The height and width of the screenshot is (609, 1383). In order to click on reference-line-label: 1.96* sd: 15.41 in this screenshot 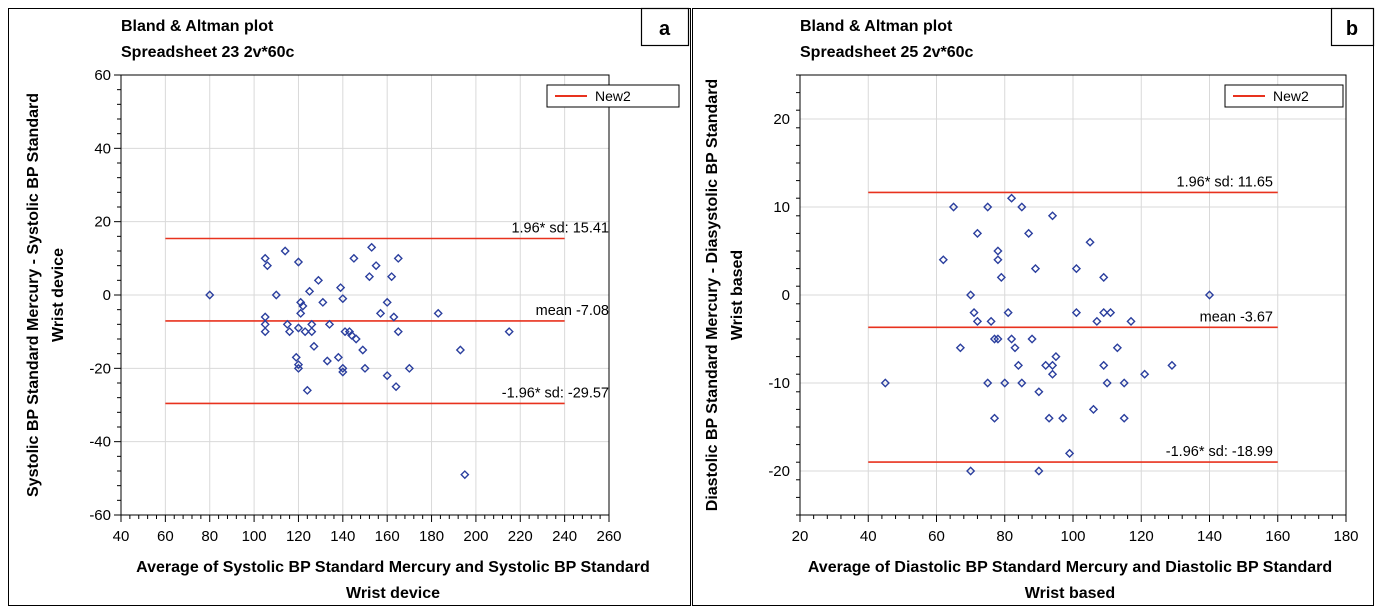, I will do `click(560, 228)`.